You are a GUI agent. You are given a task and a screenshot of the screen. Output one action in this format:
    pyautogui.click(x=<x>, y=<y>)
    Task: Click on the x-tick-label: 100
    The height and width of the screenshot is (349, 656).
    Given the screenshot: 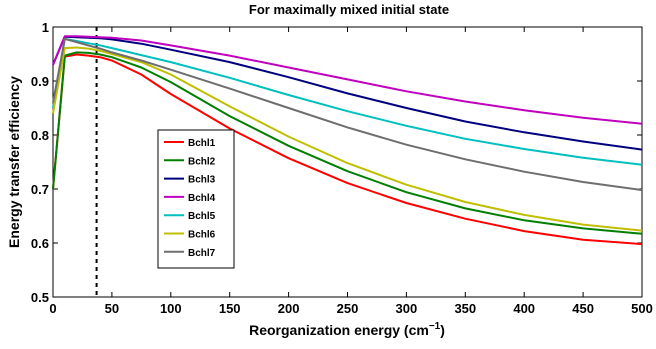 What is the action you would take?
    pyautogui.click(x=171, y=308)
    